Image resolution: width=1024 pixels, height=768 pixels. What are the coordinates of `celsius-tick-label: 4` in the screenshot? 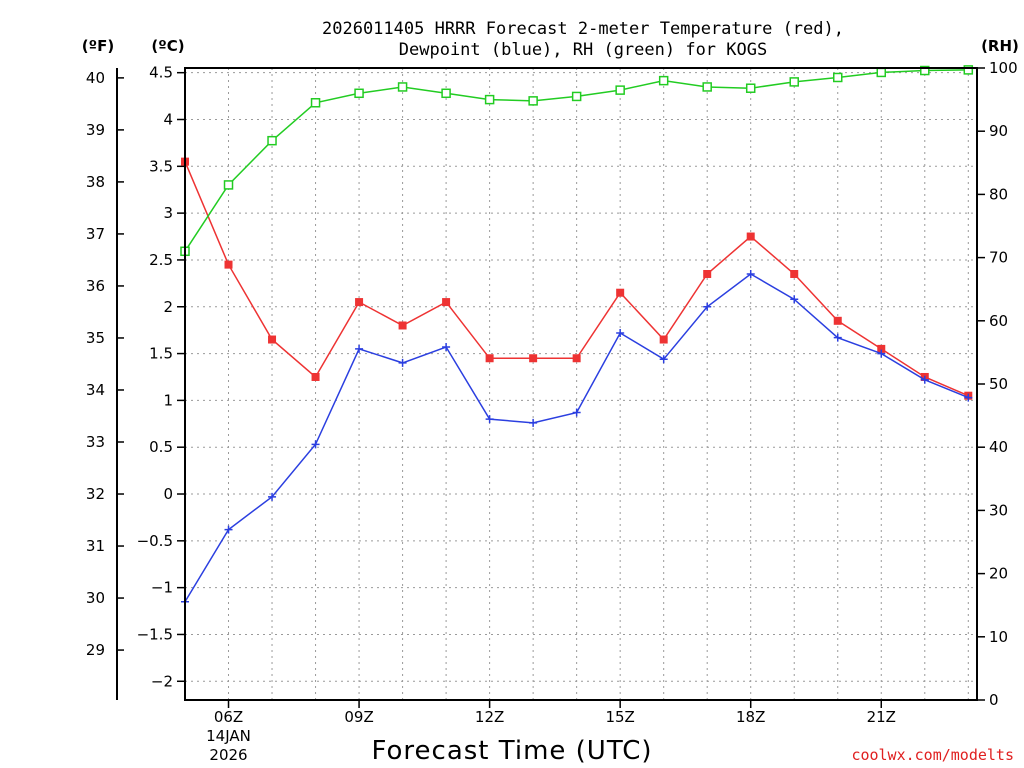 It's located at (168, 119).